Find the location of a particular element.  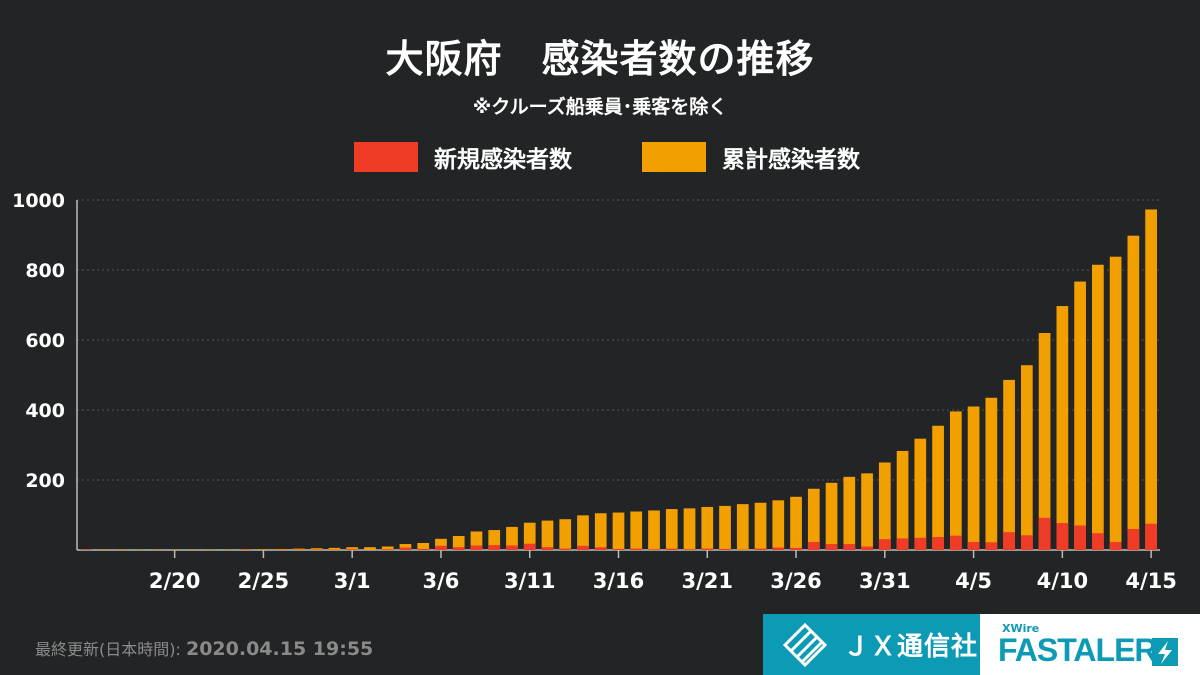

y-tick-label: 400 is located at coordinates (45, 411).